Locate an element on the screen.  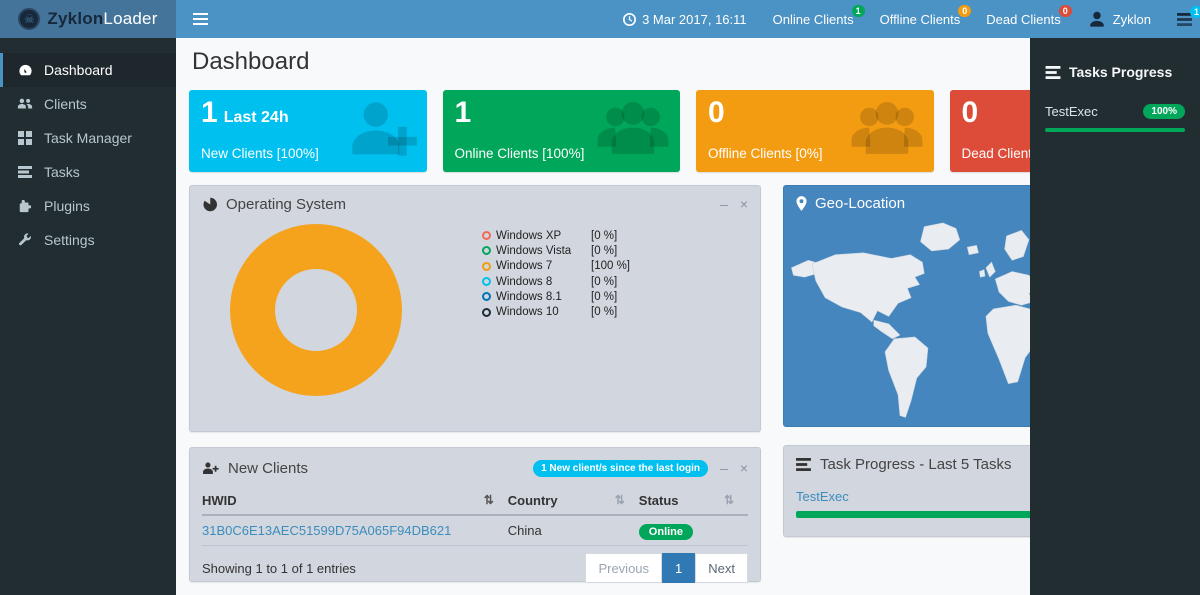
task-name: TestExec is located at coordinates (1071, 111).